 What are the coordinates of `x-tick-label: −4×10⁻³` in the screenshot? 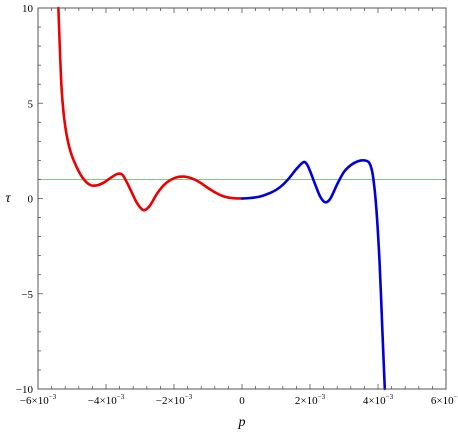 It's located at (106, 400).